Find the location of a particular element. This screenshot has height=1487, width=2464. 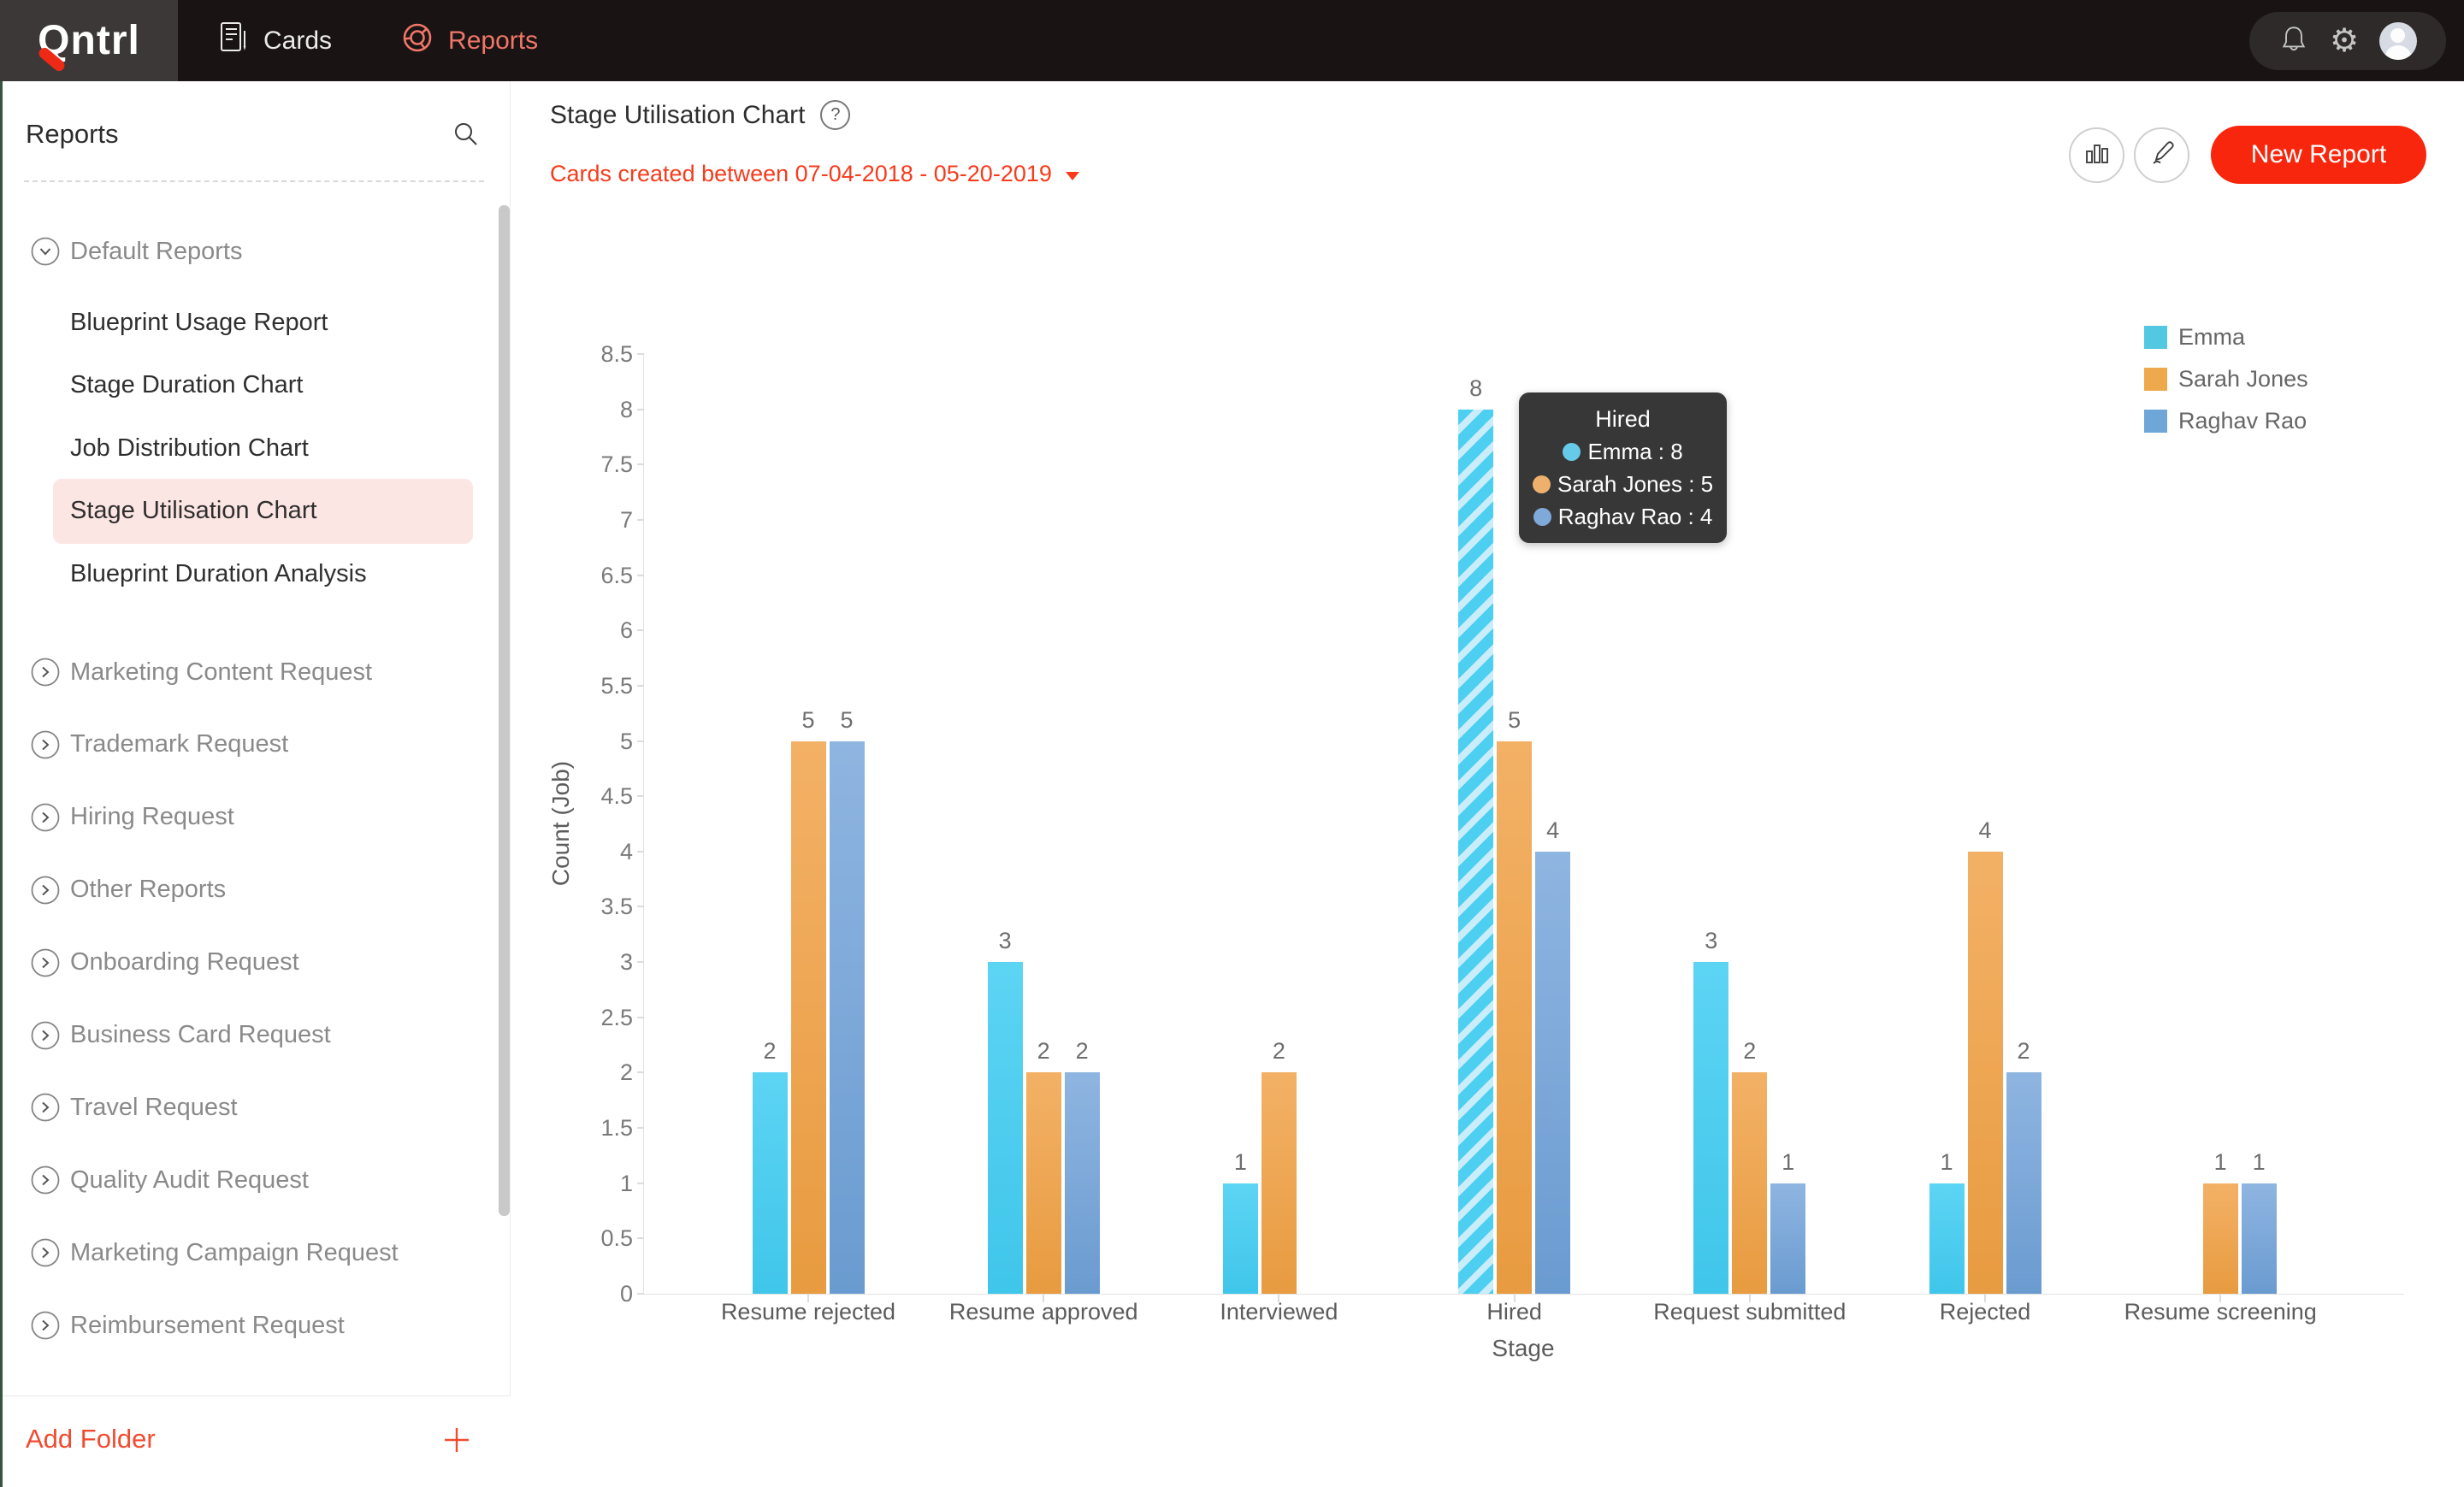

bar-raghav-rao-hired is located at coordinates (1553, 1072).